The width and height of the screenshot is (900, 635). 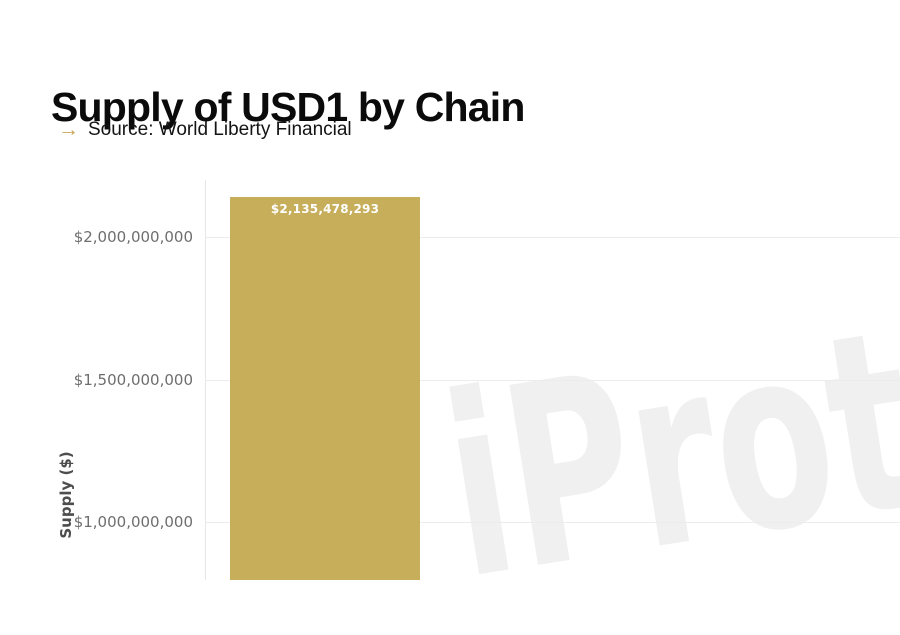 I want to click on bar-usd1-supply: $2,135,478,293, so click(x=325, y=388).